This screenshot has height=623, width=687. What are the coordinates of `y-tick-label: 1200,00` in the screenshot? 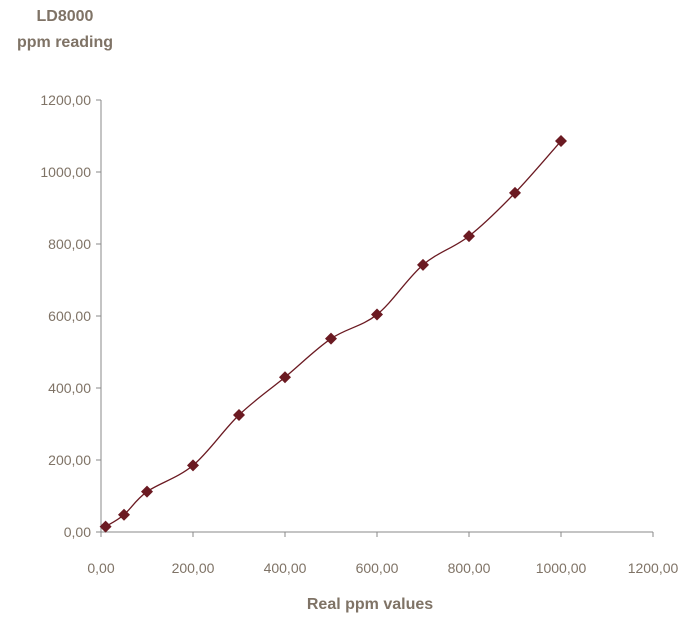 It's located at (65, 100).